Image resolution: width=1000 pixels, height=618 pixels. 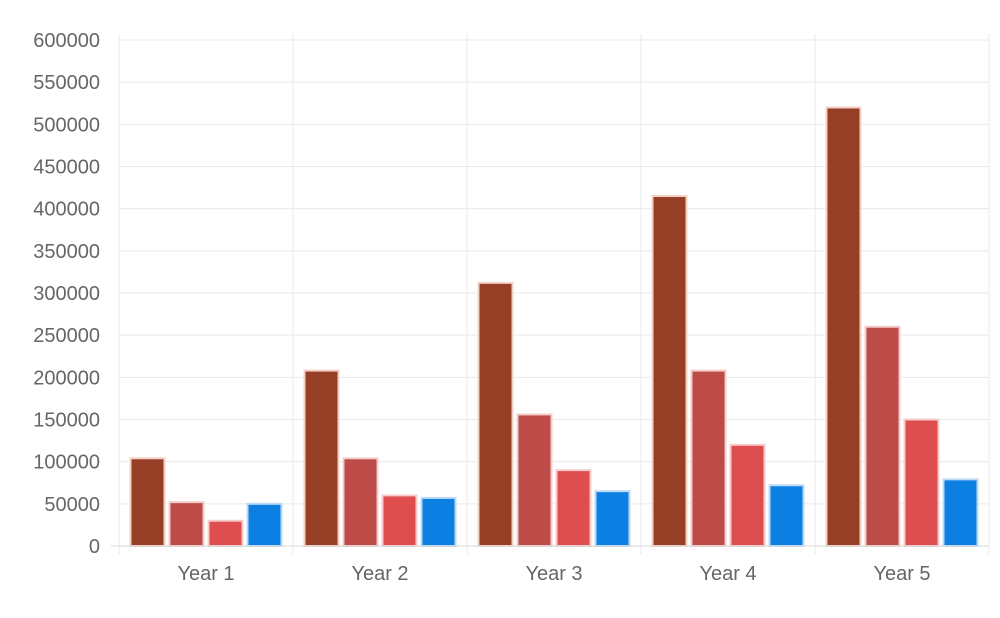 What do you see at coordinates (66, 252) in the screenshot?
I see `y-tick-label: 350000` at bounding box center [66, 252].